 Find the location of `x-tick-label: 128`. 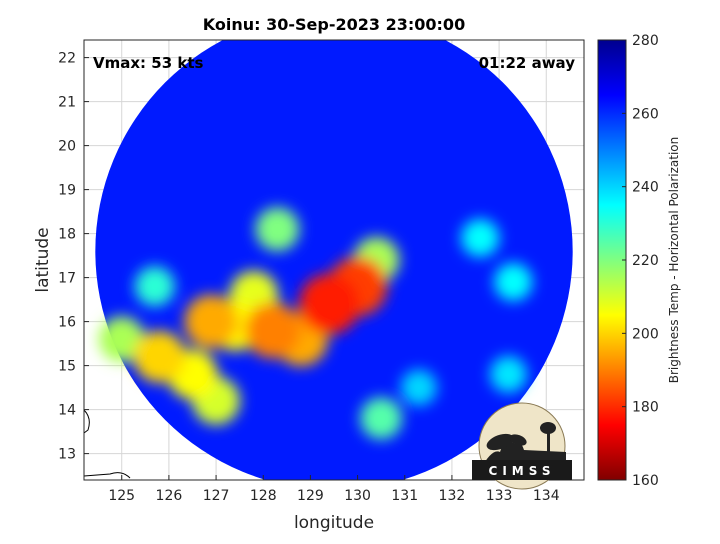

x-tick-label: 128 is located at coordinates (263, 496).